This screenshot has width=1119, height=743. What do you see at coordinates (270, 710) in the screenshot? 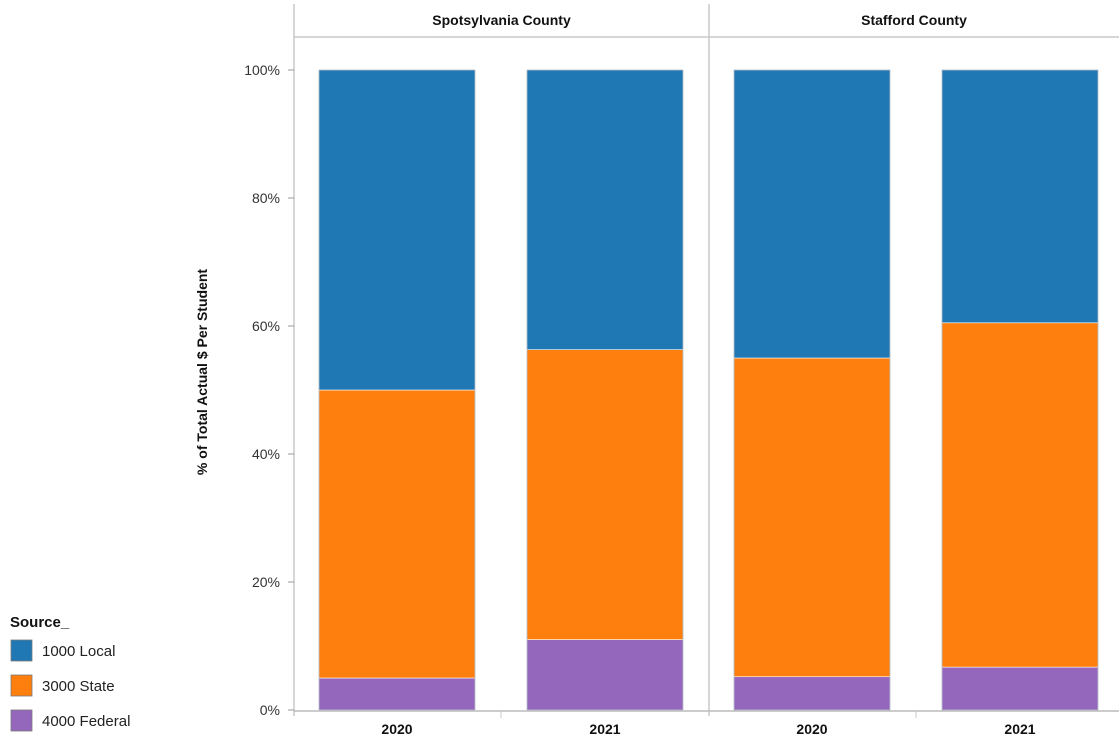
I see `y-tick-label: 0%` at bounding box center [270, 710].